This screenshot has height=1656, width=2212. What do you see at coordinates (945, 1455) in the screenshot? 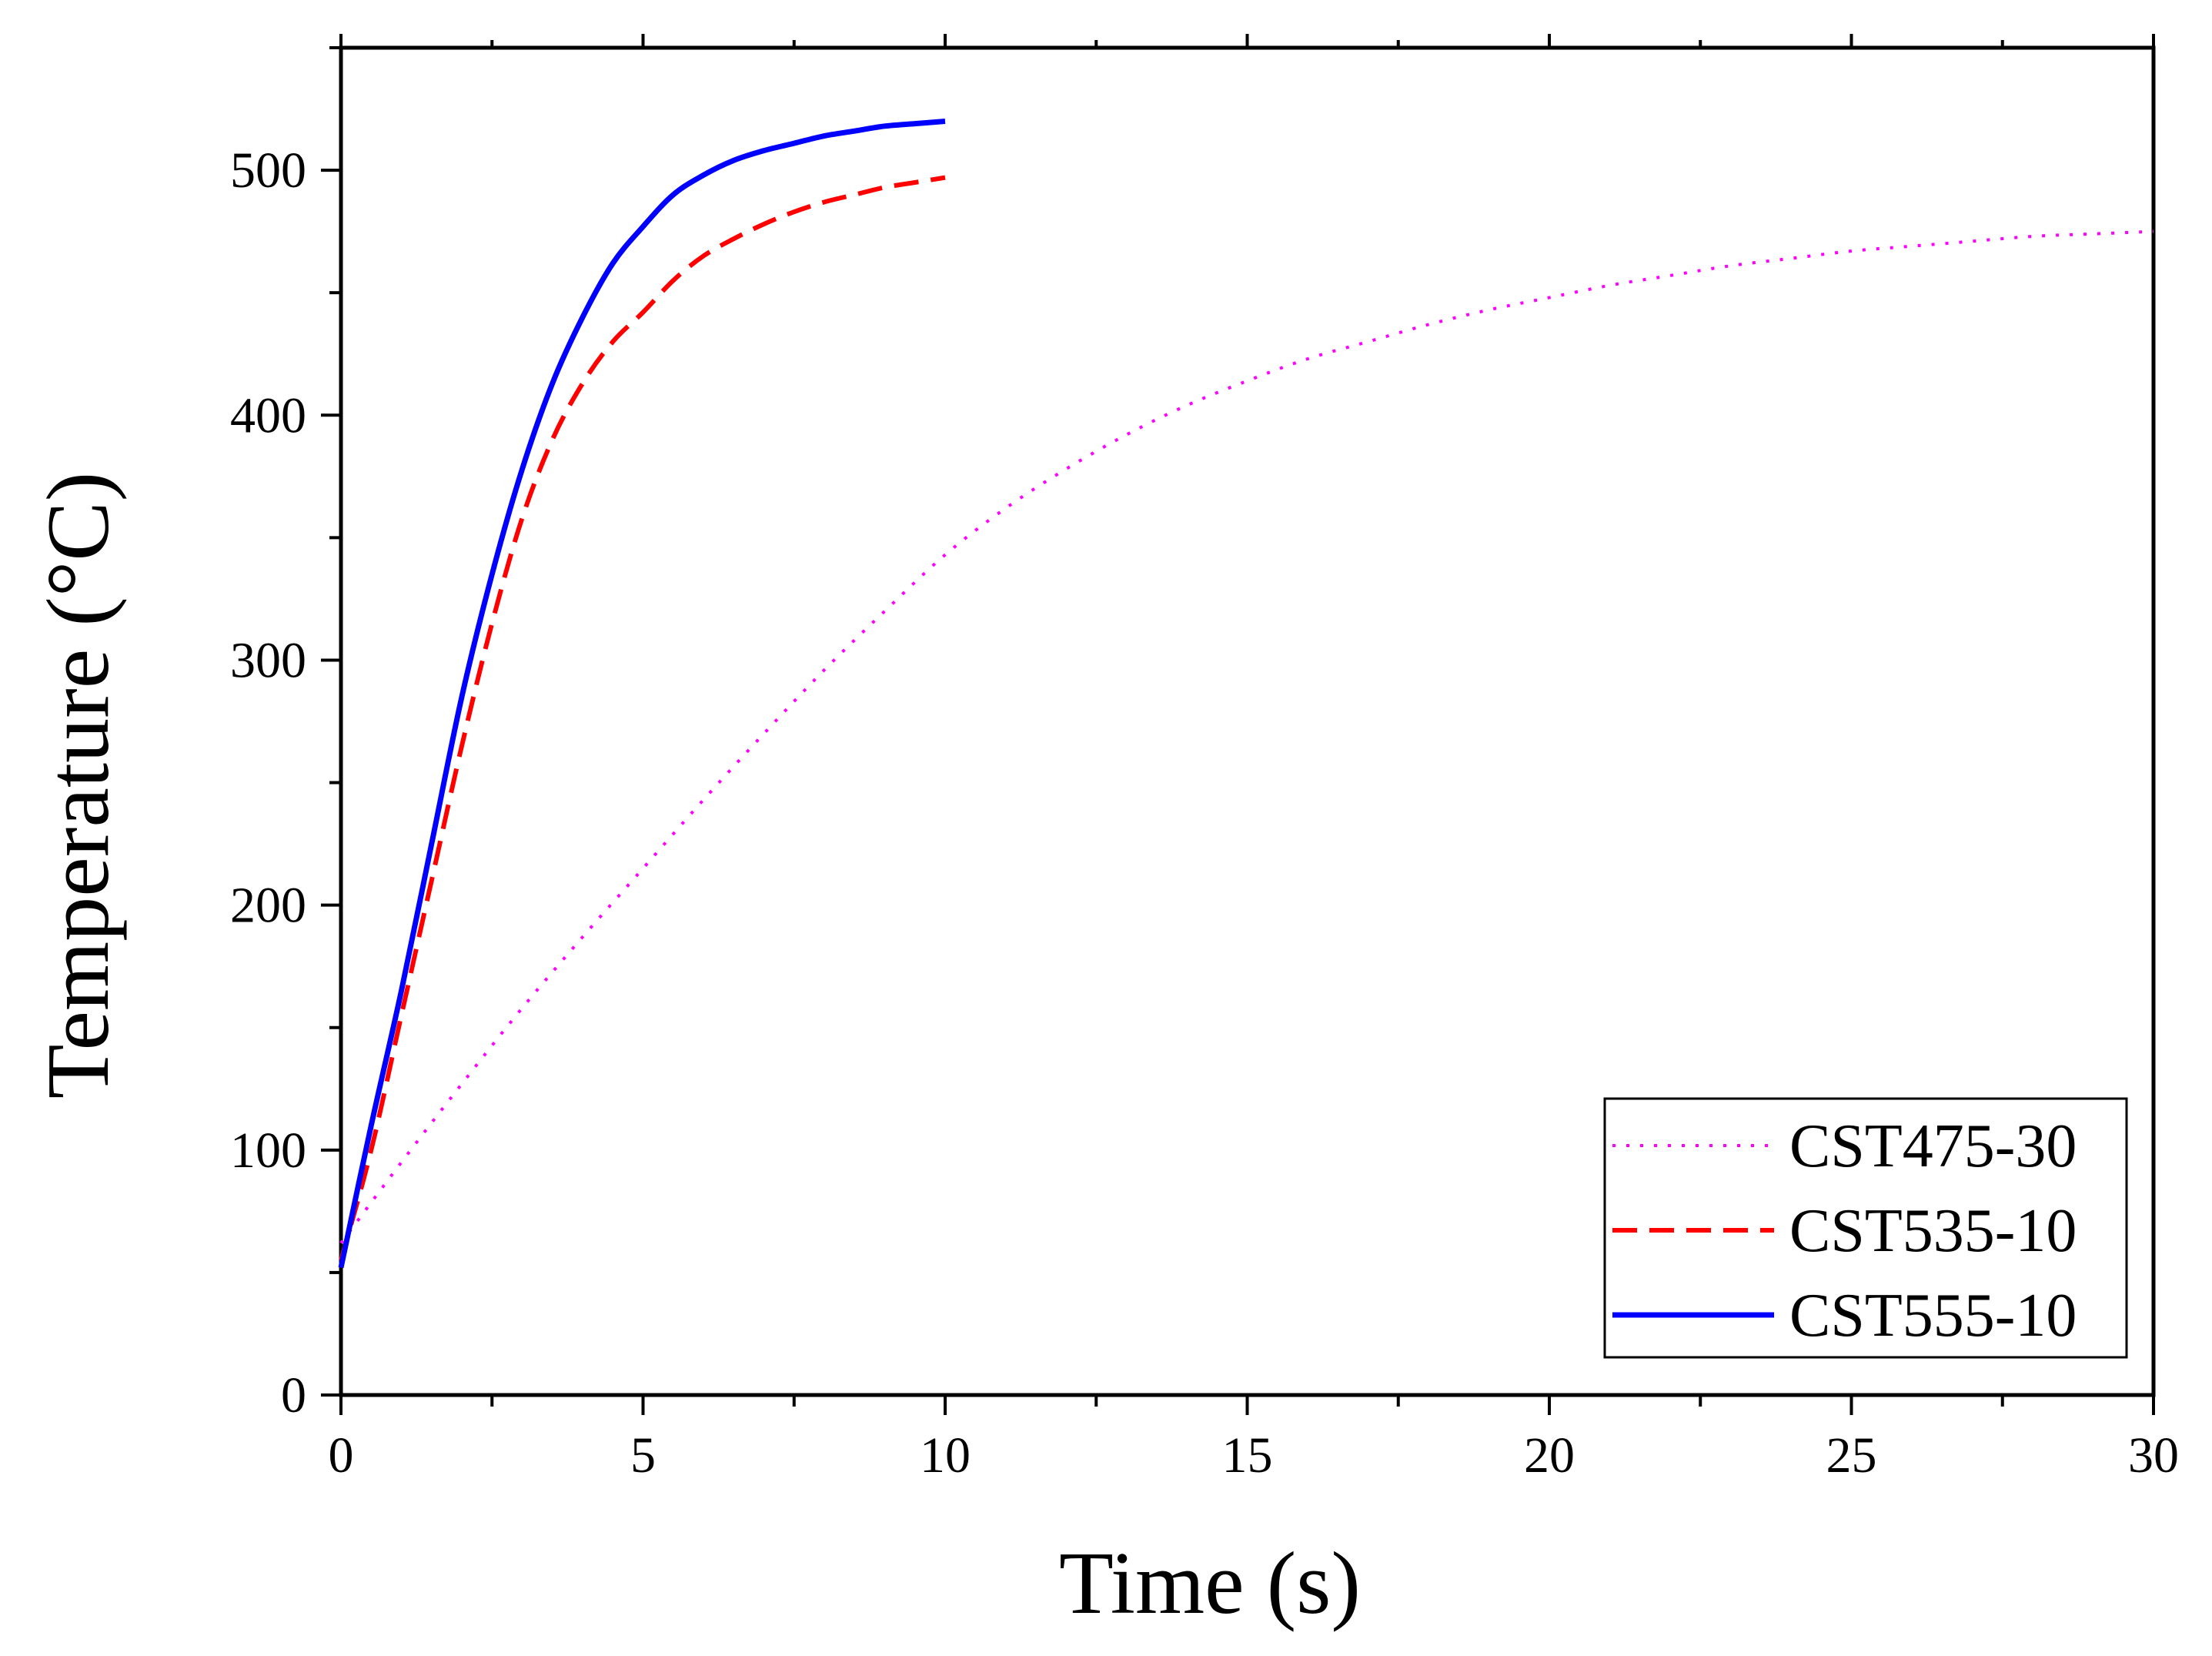
I see `x-tick-label: 10` at bounding box center [945, 1455].